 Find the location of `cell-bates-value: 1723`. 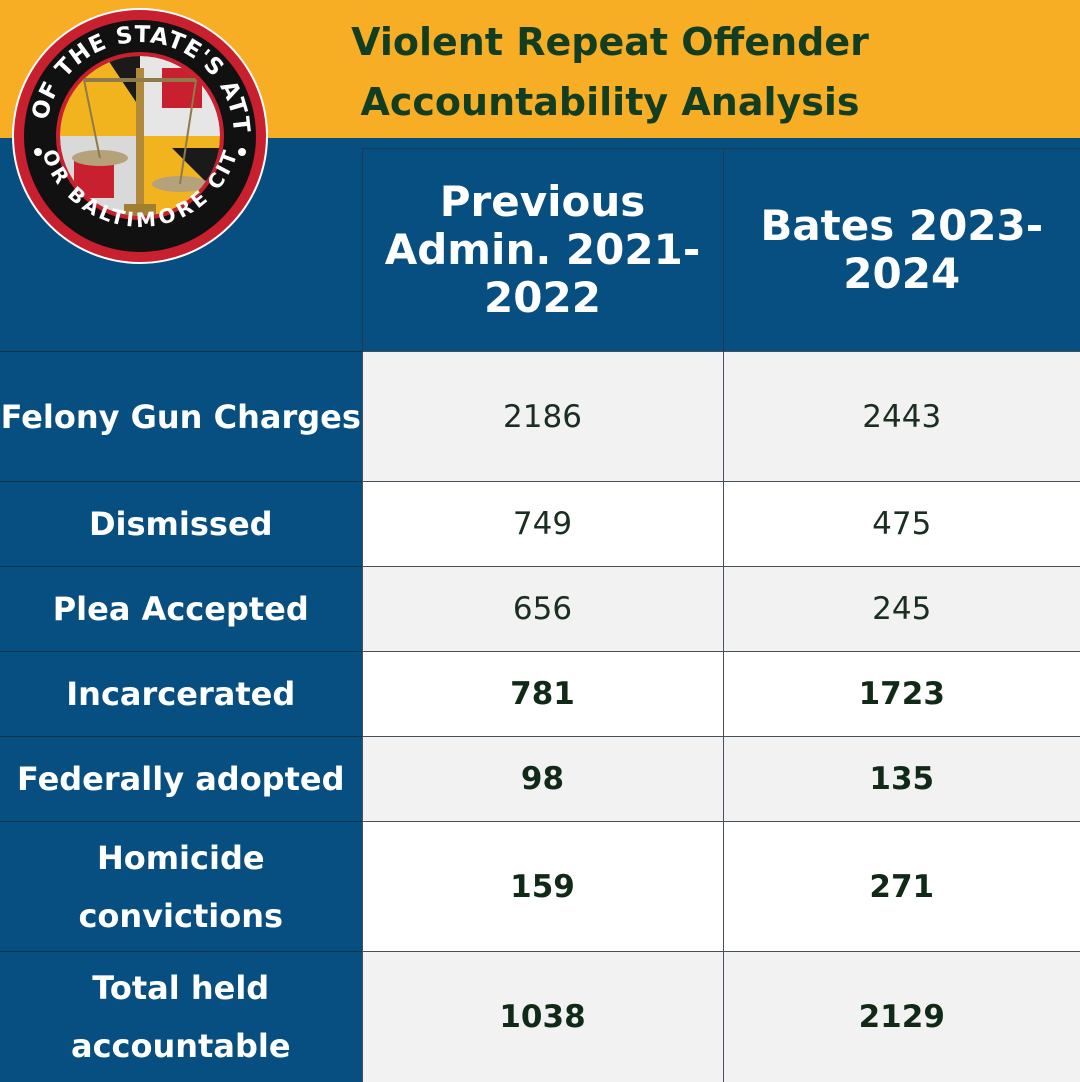

cell-bates-value: 1723 is located at coordinates (901, 694).